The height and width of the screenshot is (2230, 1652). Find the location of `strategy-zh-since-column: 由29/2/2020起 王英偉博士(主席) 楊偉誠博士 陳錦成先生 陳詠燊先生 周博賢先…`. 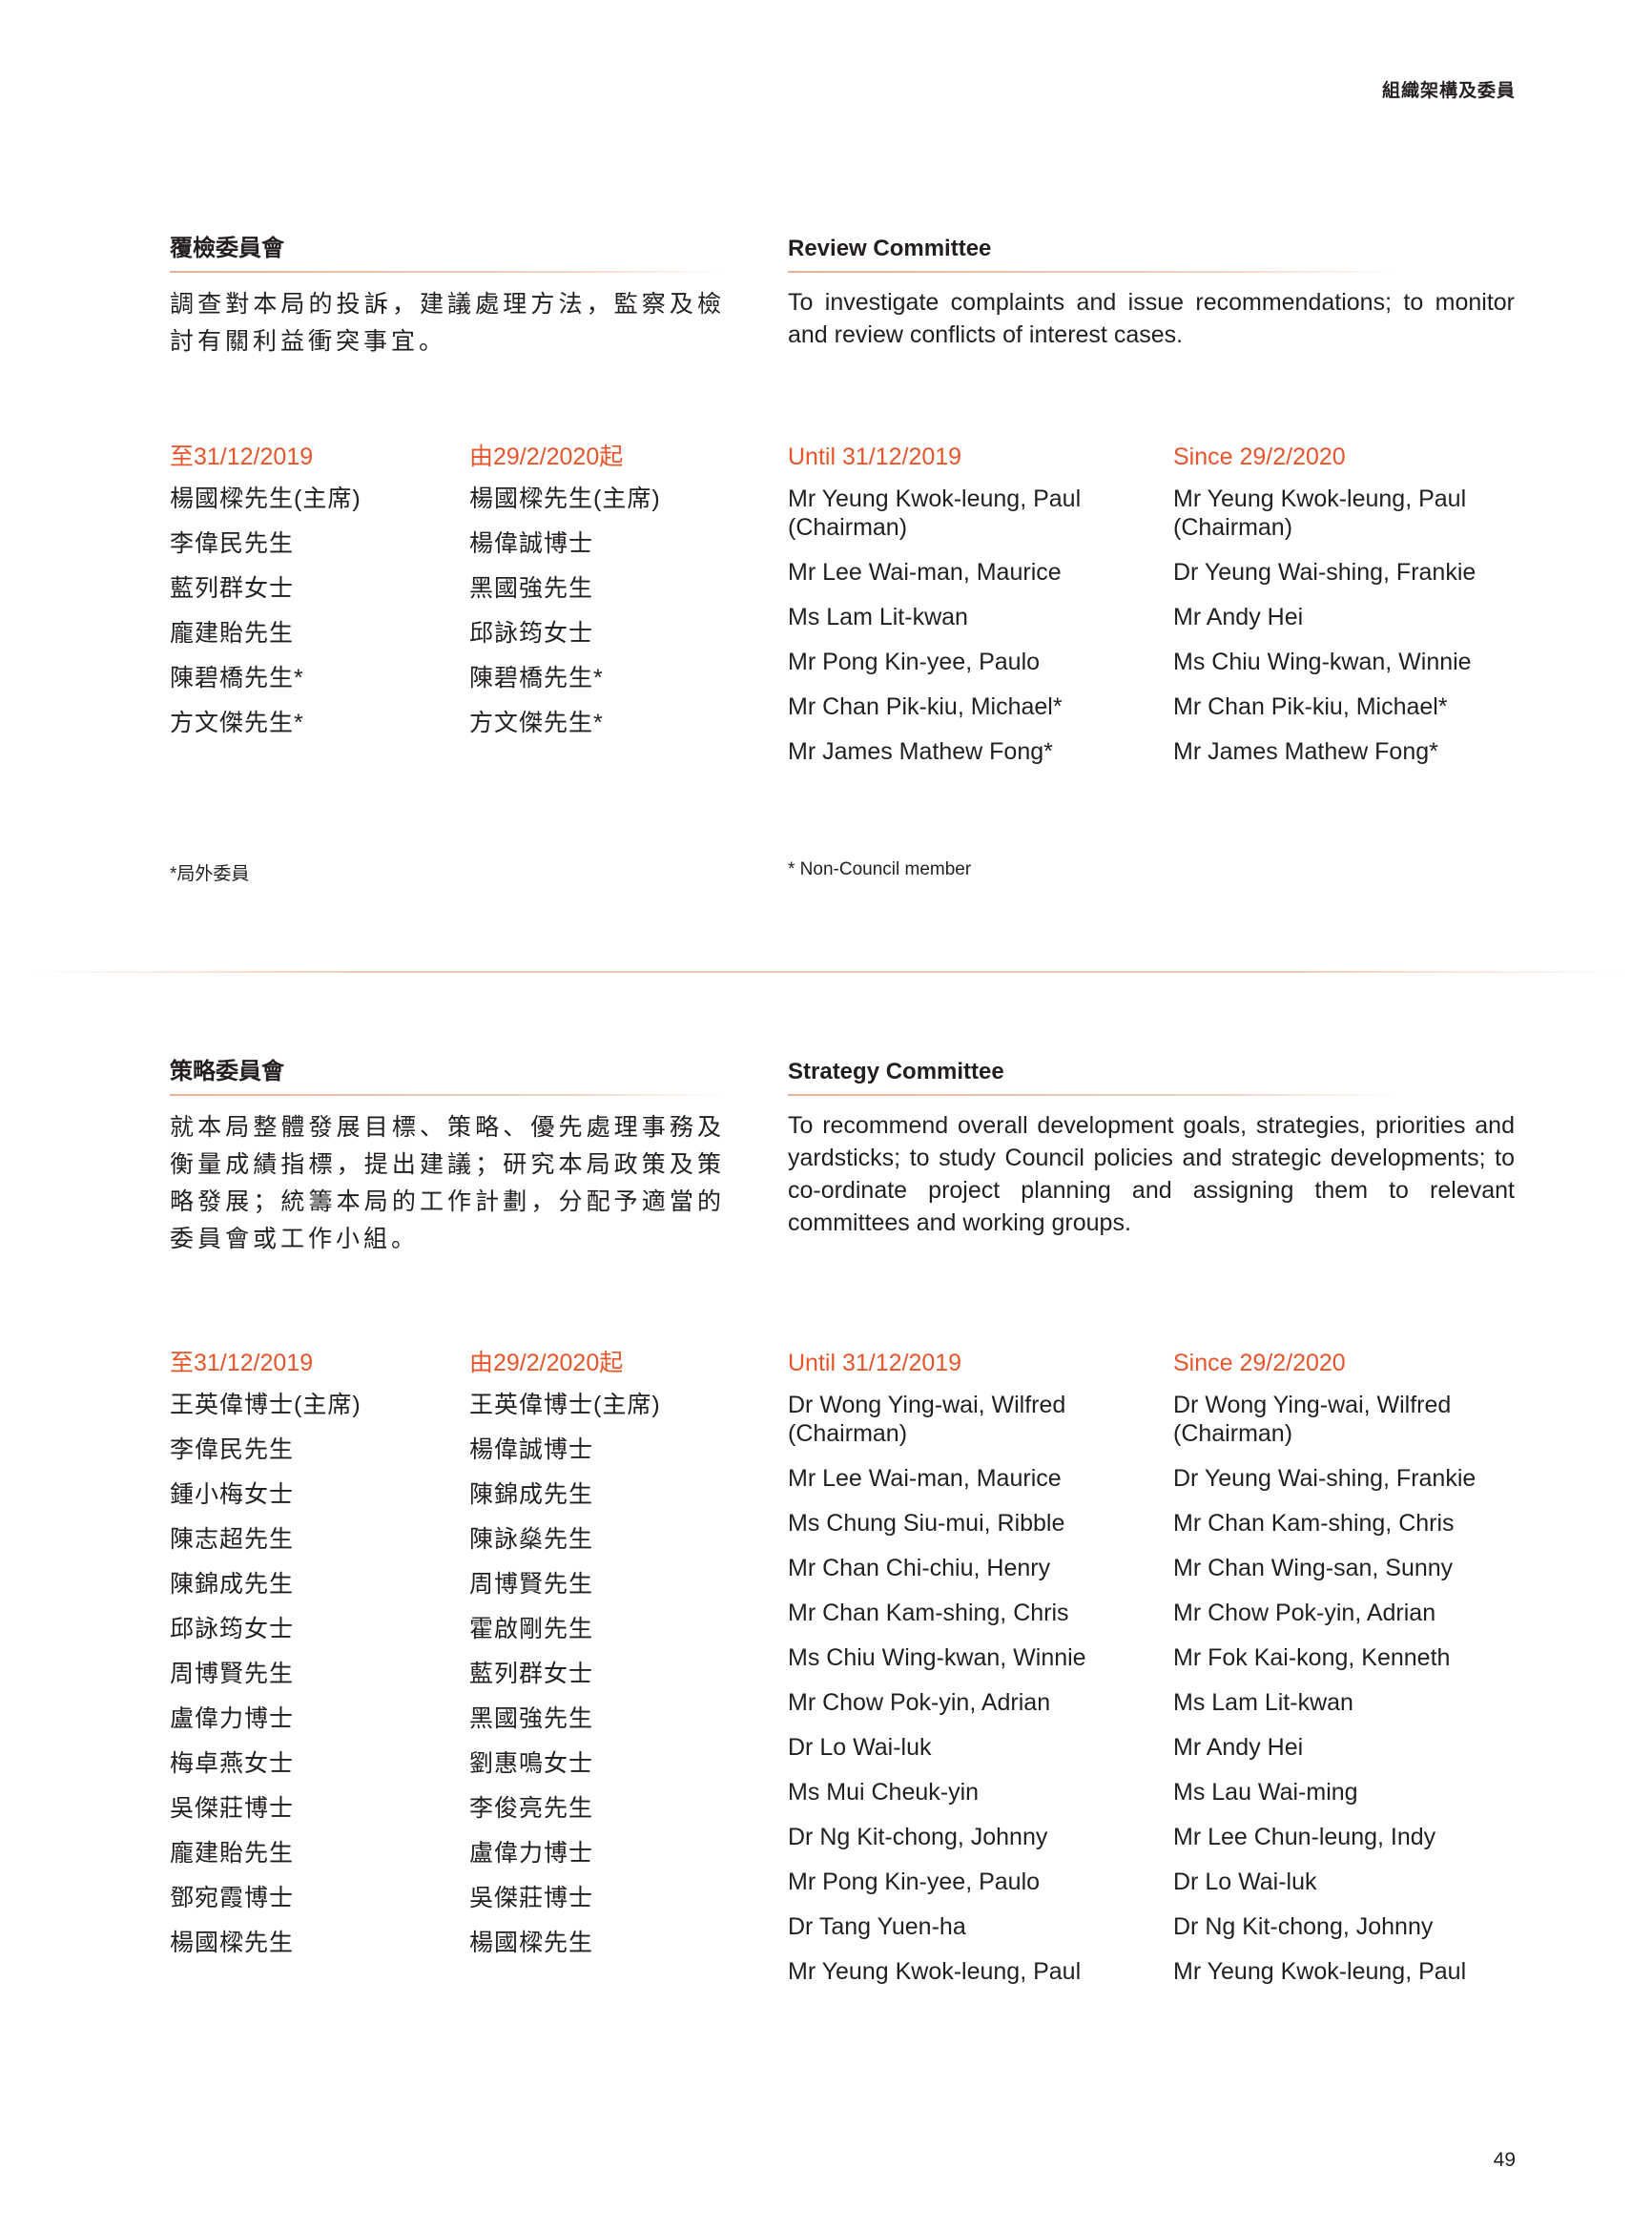

strategy-zh-since-column: 由29/2/2020起 王英偉博士(主席) 楊偉誠博士 陳錦成先生 陳詠燊先生 周博賢先… is located at coordinates (607, 1660).